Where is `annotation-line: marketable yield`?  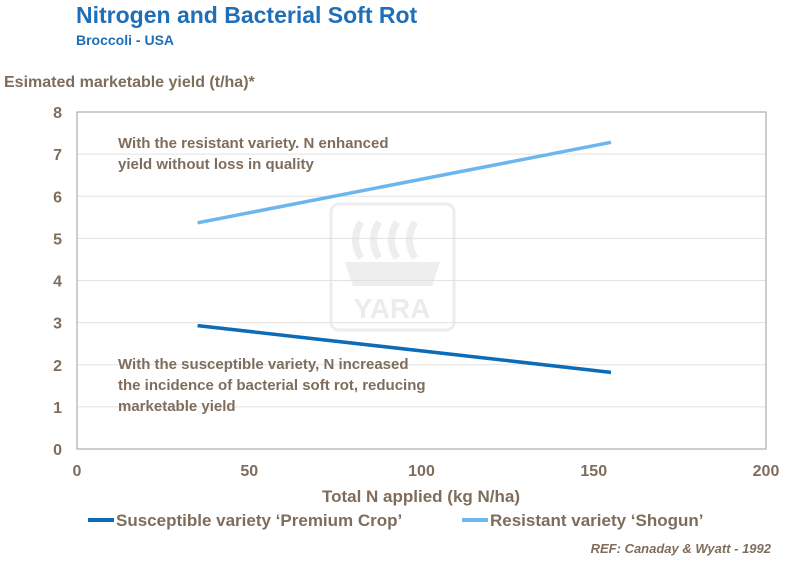
annotation-line: marketable yield is located at coordinates (177, 406).